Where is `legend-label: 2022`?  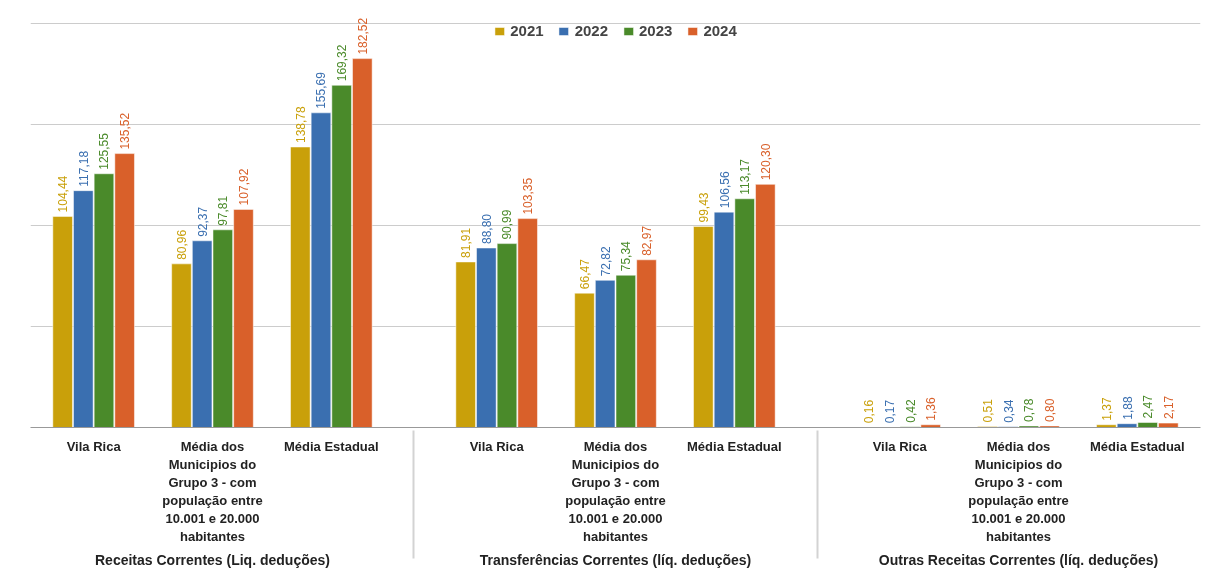 legend-label: 2022 is located at coordinates (591, 30).